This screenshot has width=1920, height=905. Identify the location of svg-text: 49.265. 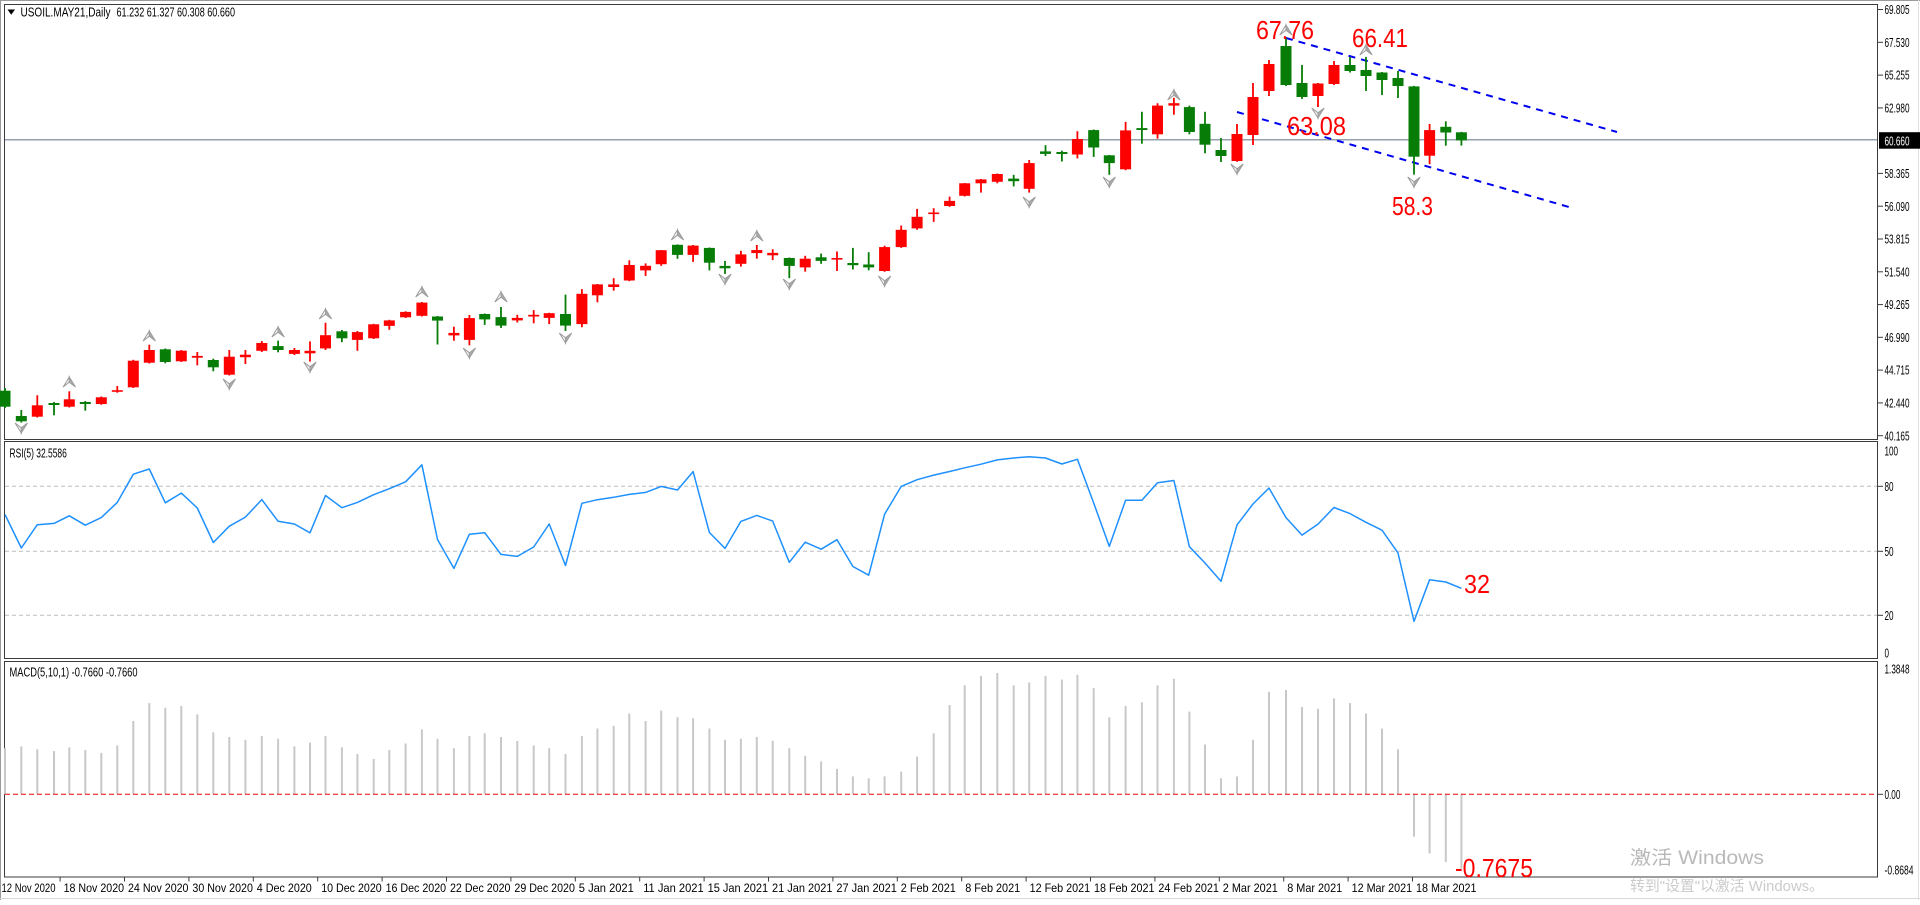
(1897, 304).